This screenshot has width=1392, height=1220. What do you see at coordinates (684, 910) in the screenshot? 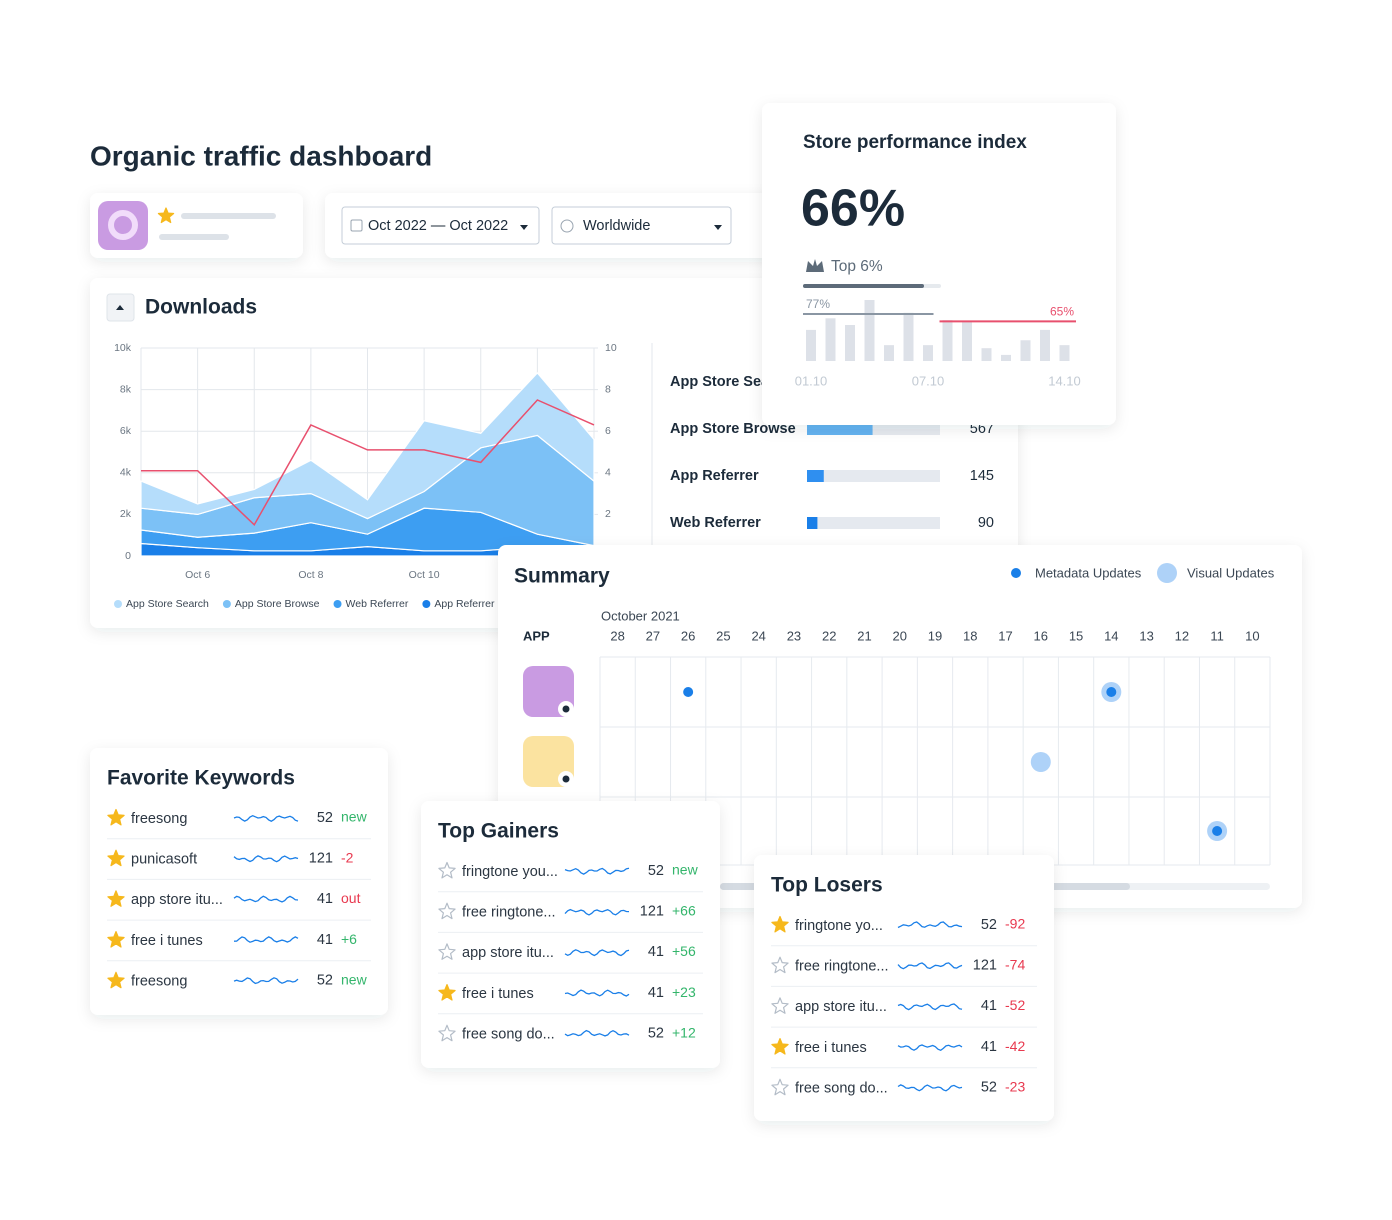
I see `keyword-change: +66` at bounding box center [684, 910].